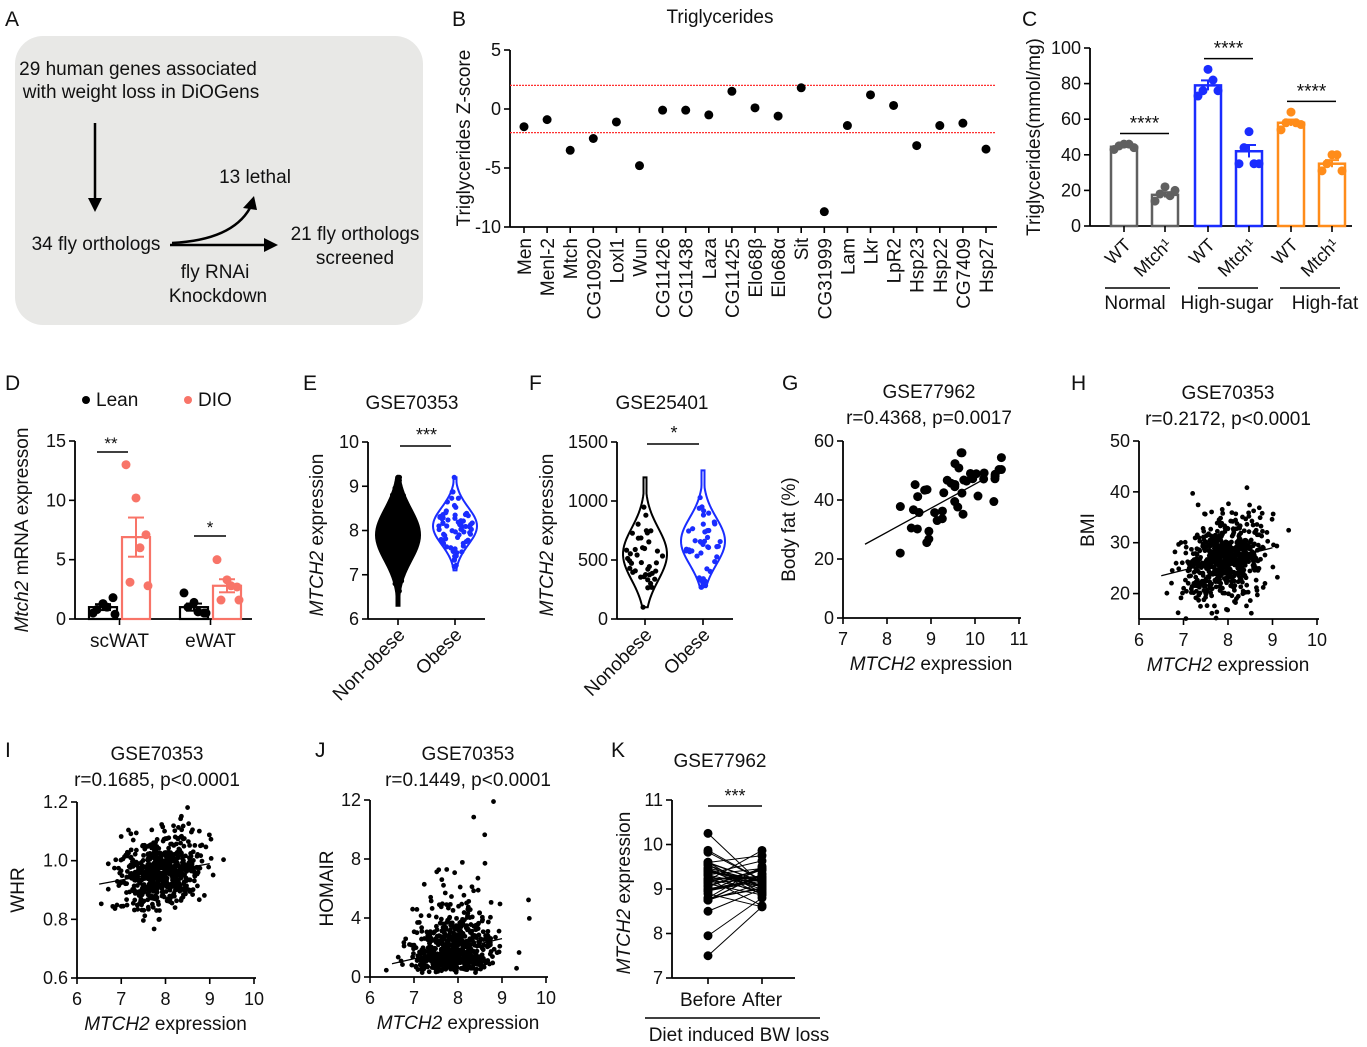 The image size is (1367, 1047). What do you see at coordinates (883, 664) in the screenshot?
I see `gene-name: MTCH2` at bounding box center [883, 664].